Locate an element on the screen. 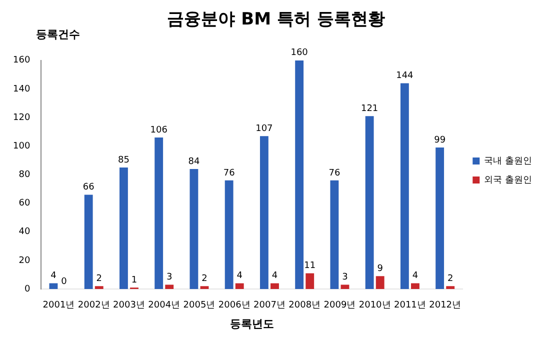 This screenshot has height=339, width=550. x-tick-label: 2006년 is located at coordinates (234, 305).